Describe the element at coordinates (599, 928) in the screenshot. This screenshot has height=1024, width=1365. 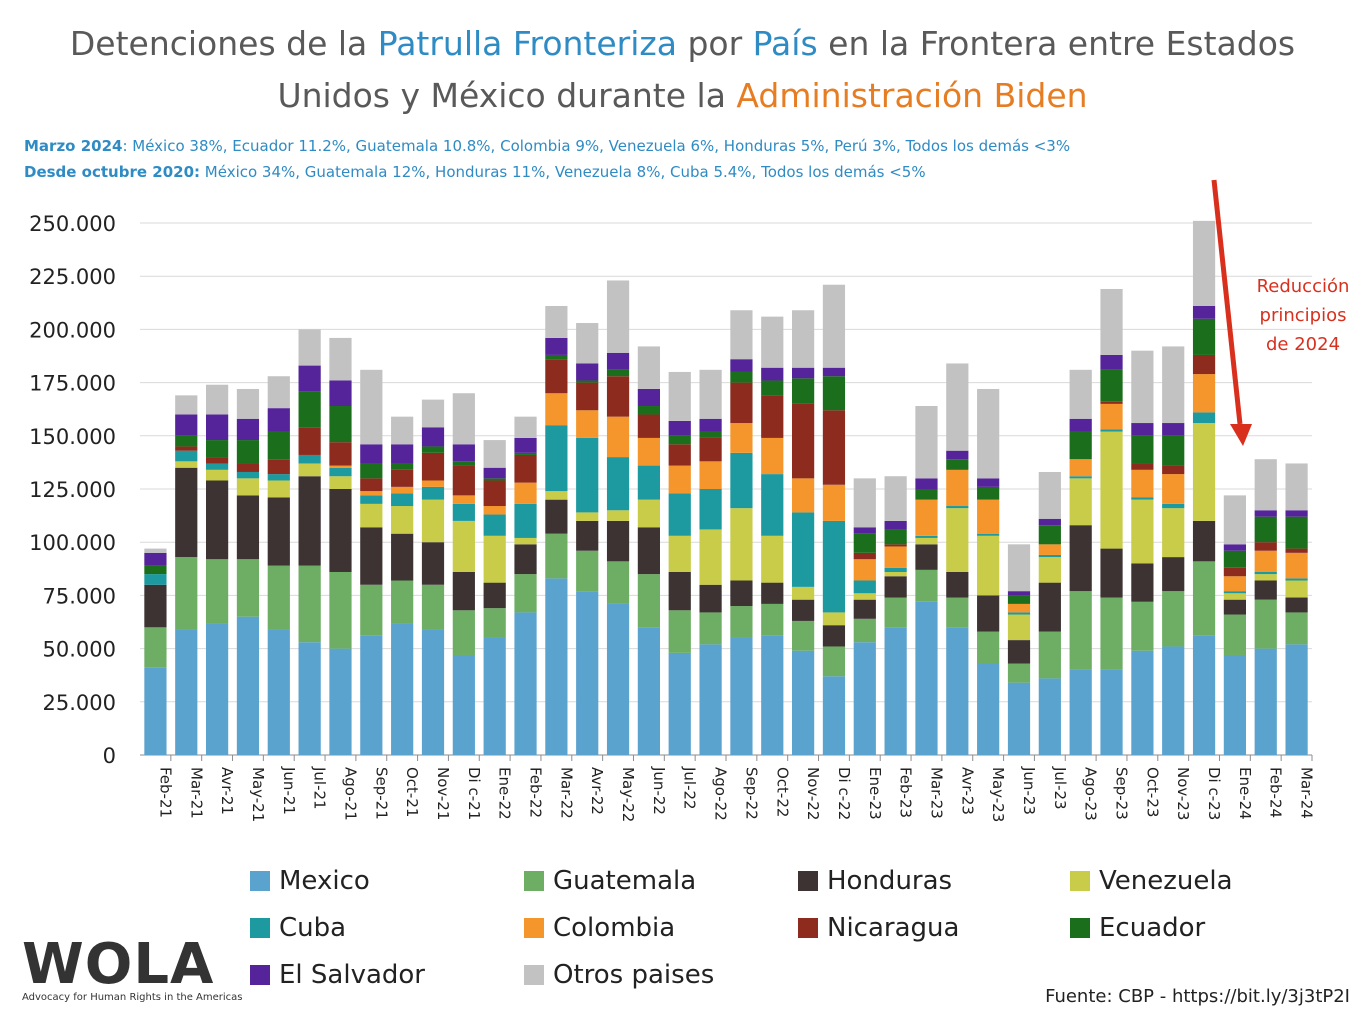
I see `legend-item: Colombia` at that location.